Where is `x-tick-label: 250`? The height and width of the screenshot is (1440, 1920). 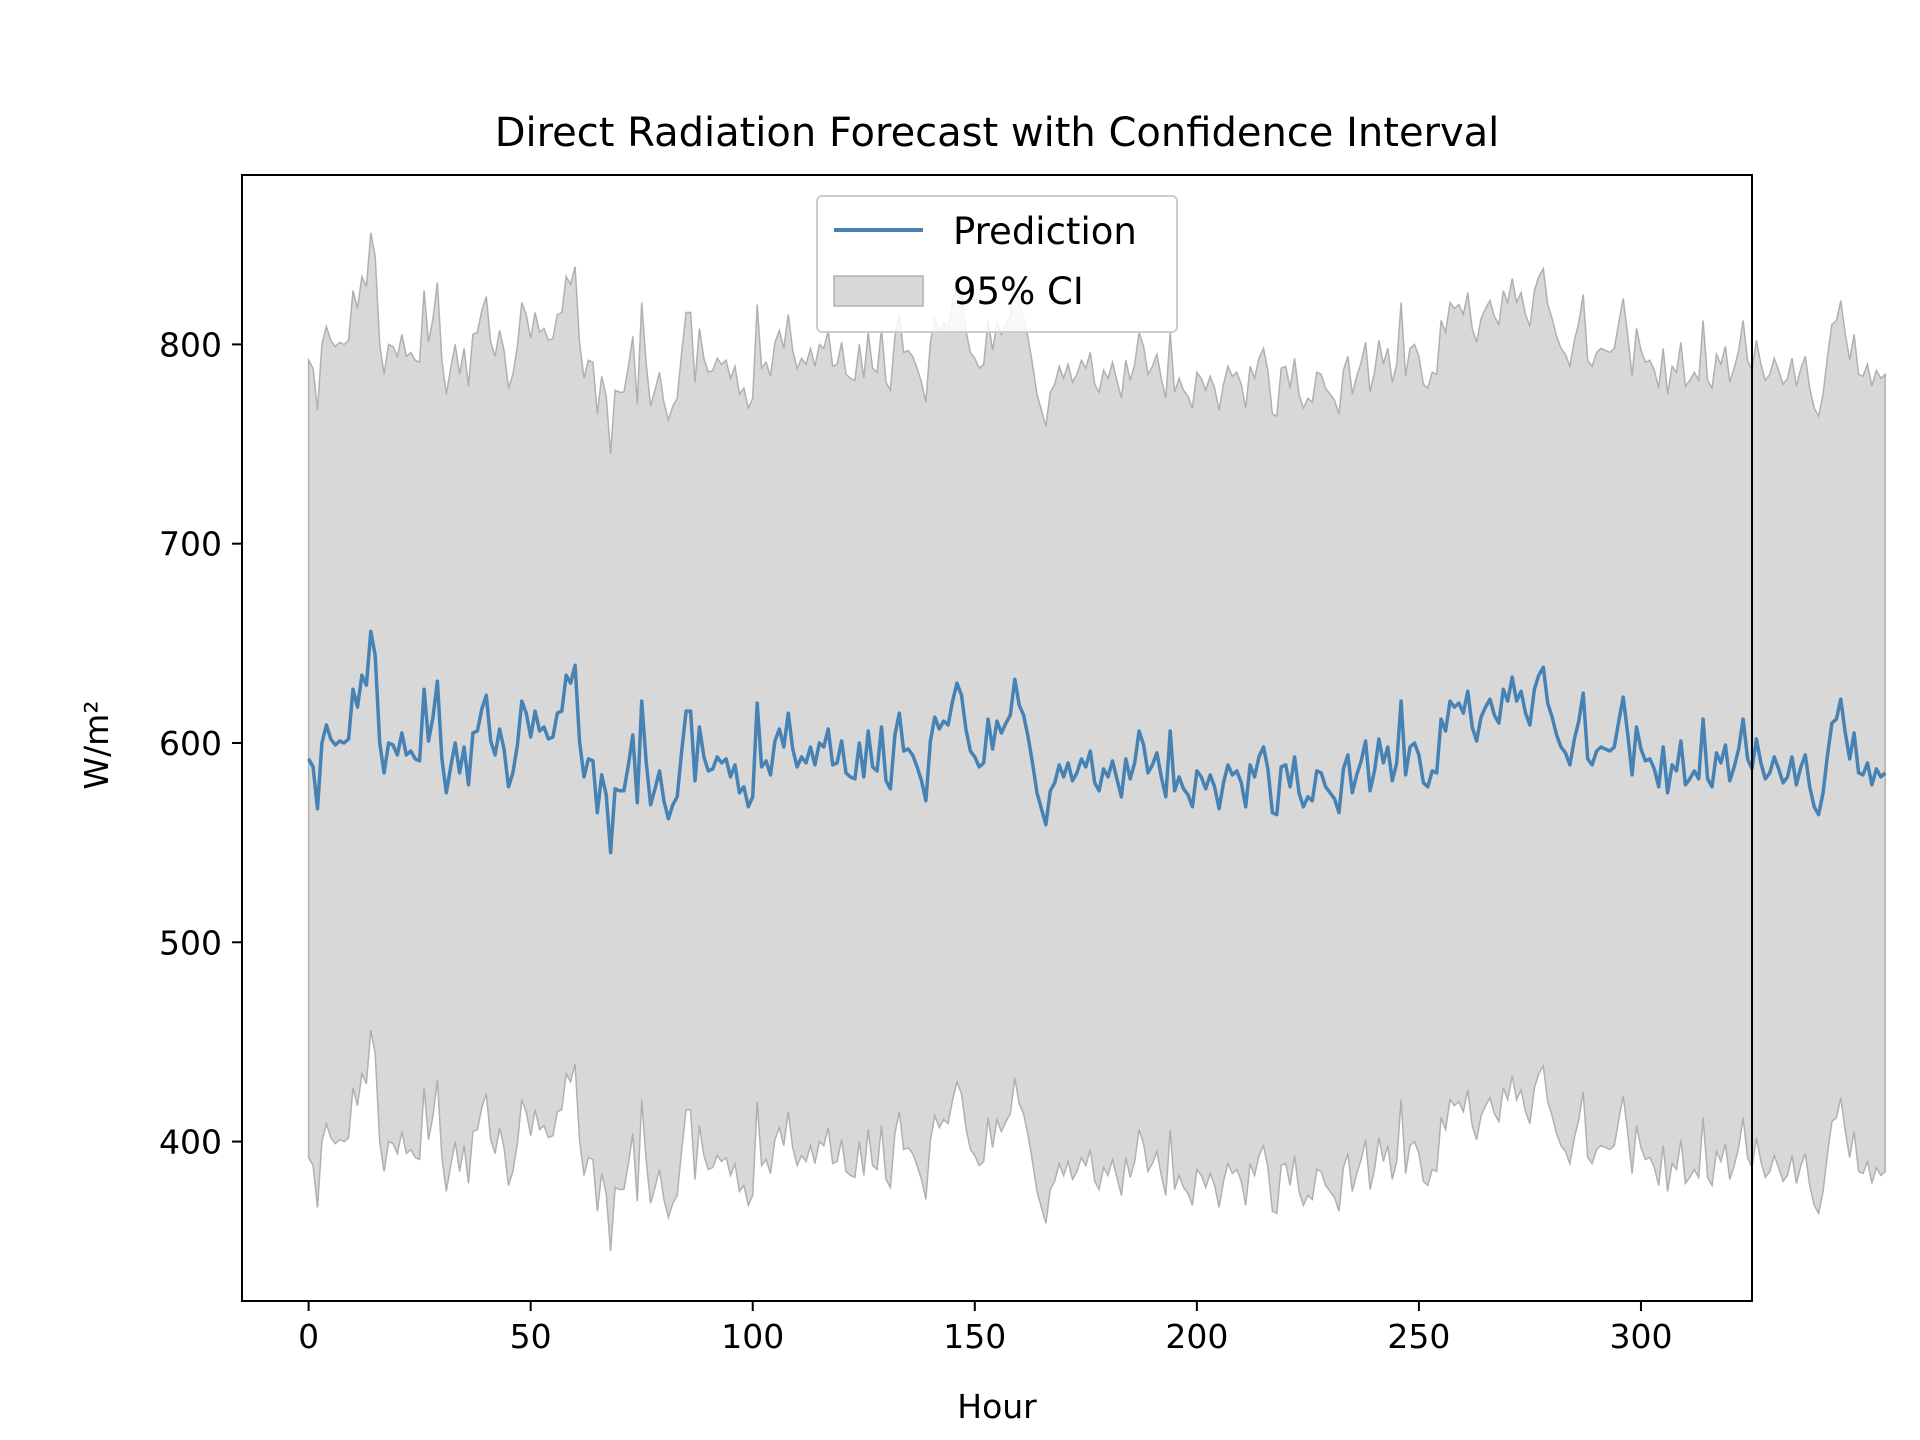
x-tick-label: 250 is located at coordinates (1418, 1336).